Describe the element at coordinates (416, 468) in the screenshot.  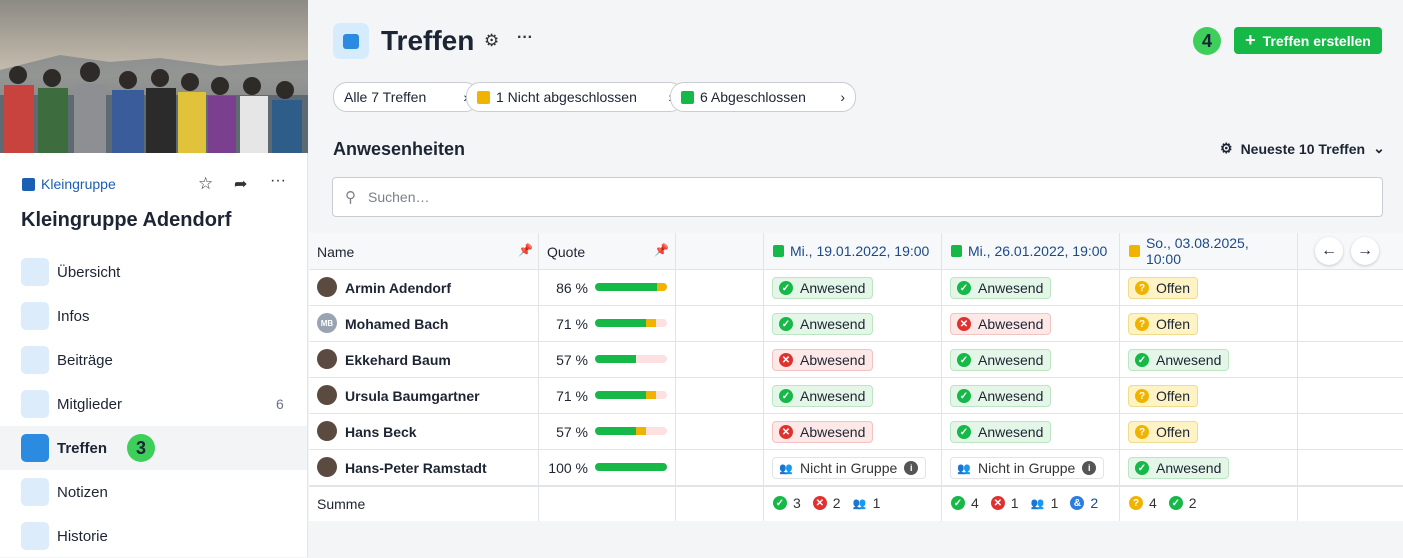
I see `member-name: Hans-Peter Ramstadt` at that location.